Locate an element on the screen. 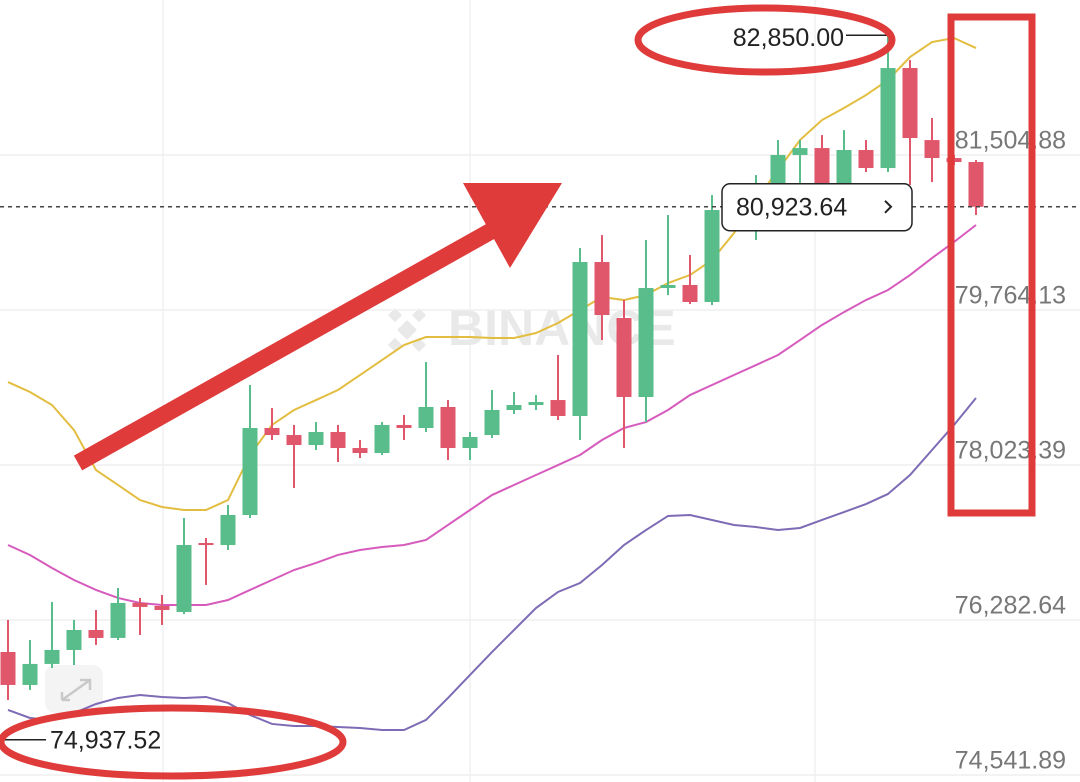  expand-icon is located at coordinates (76, 690).